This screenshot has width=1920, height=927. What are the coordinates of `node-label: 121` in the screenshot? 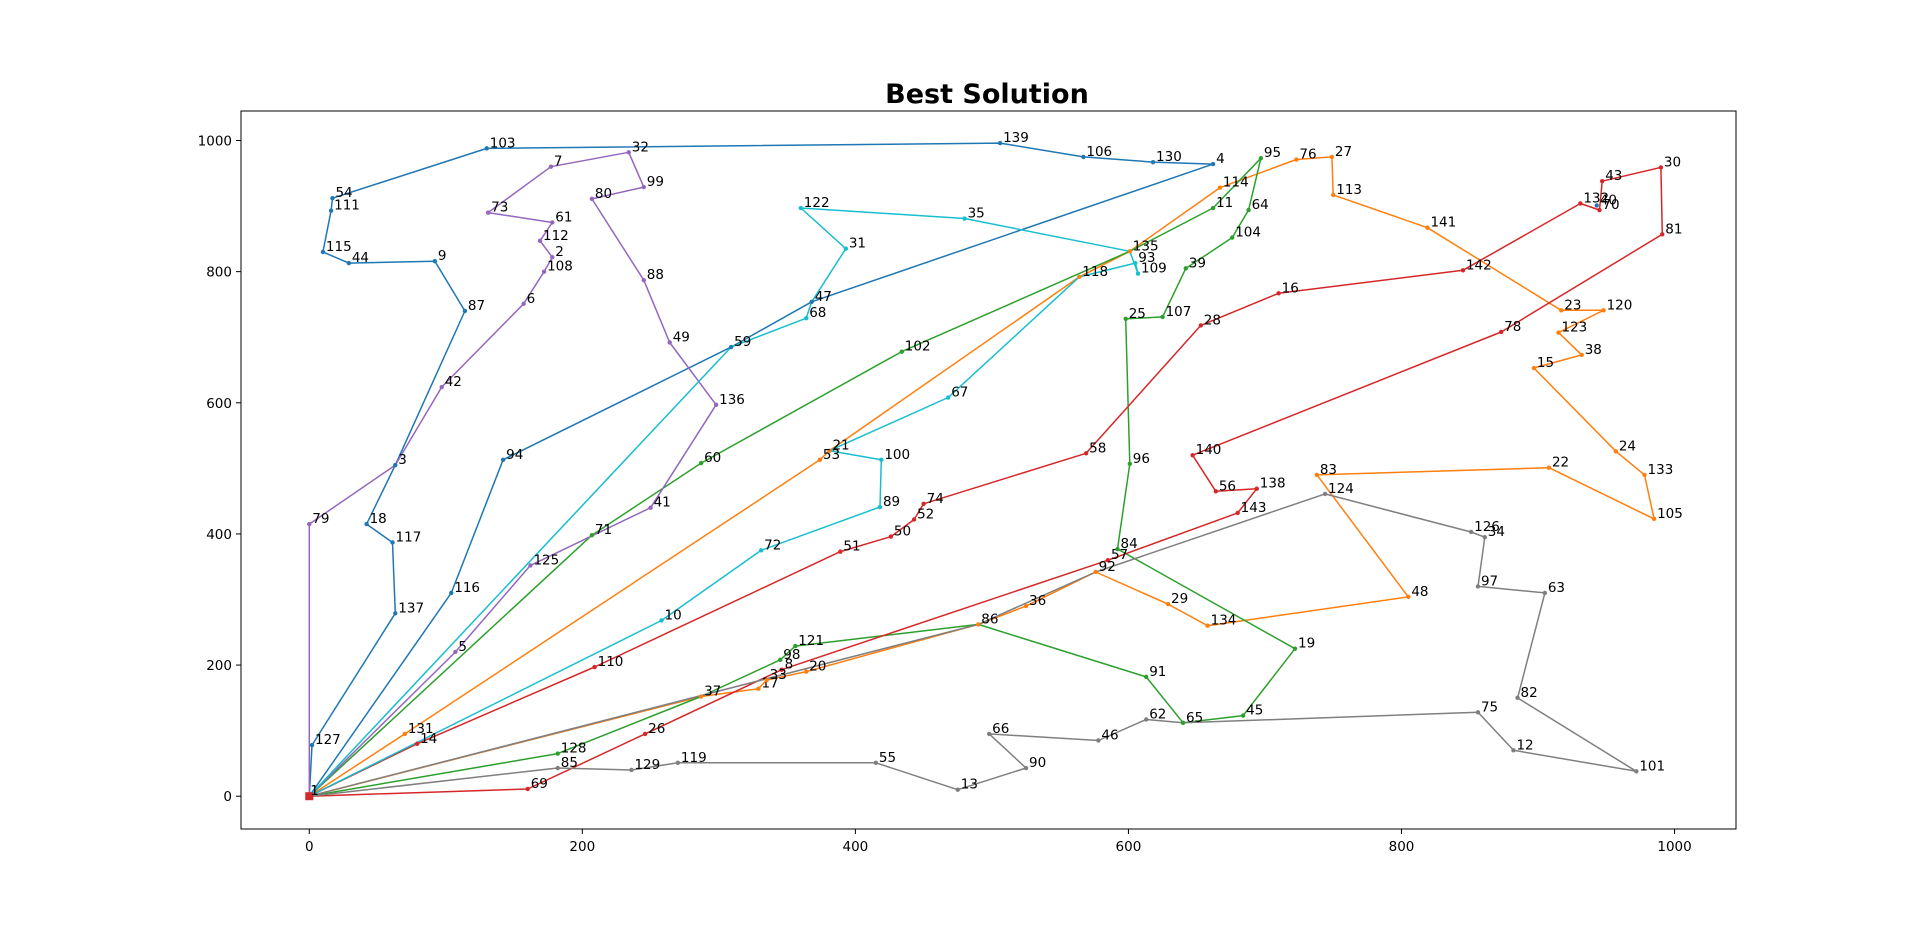 It's located at (811, 641).